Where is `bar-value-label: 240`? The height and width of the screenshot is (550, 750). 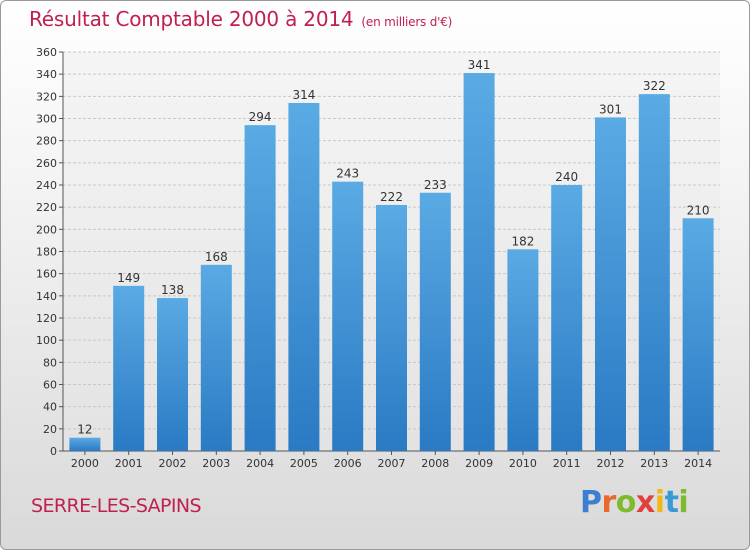
bar-value-label: 240 is located at coordinates (566, 177).